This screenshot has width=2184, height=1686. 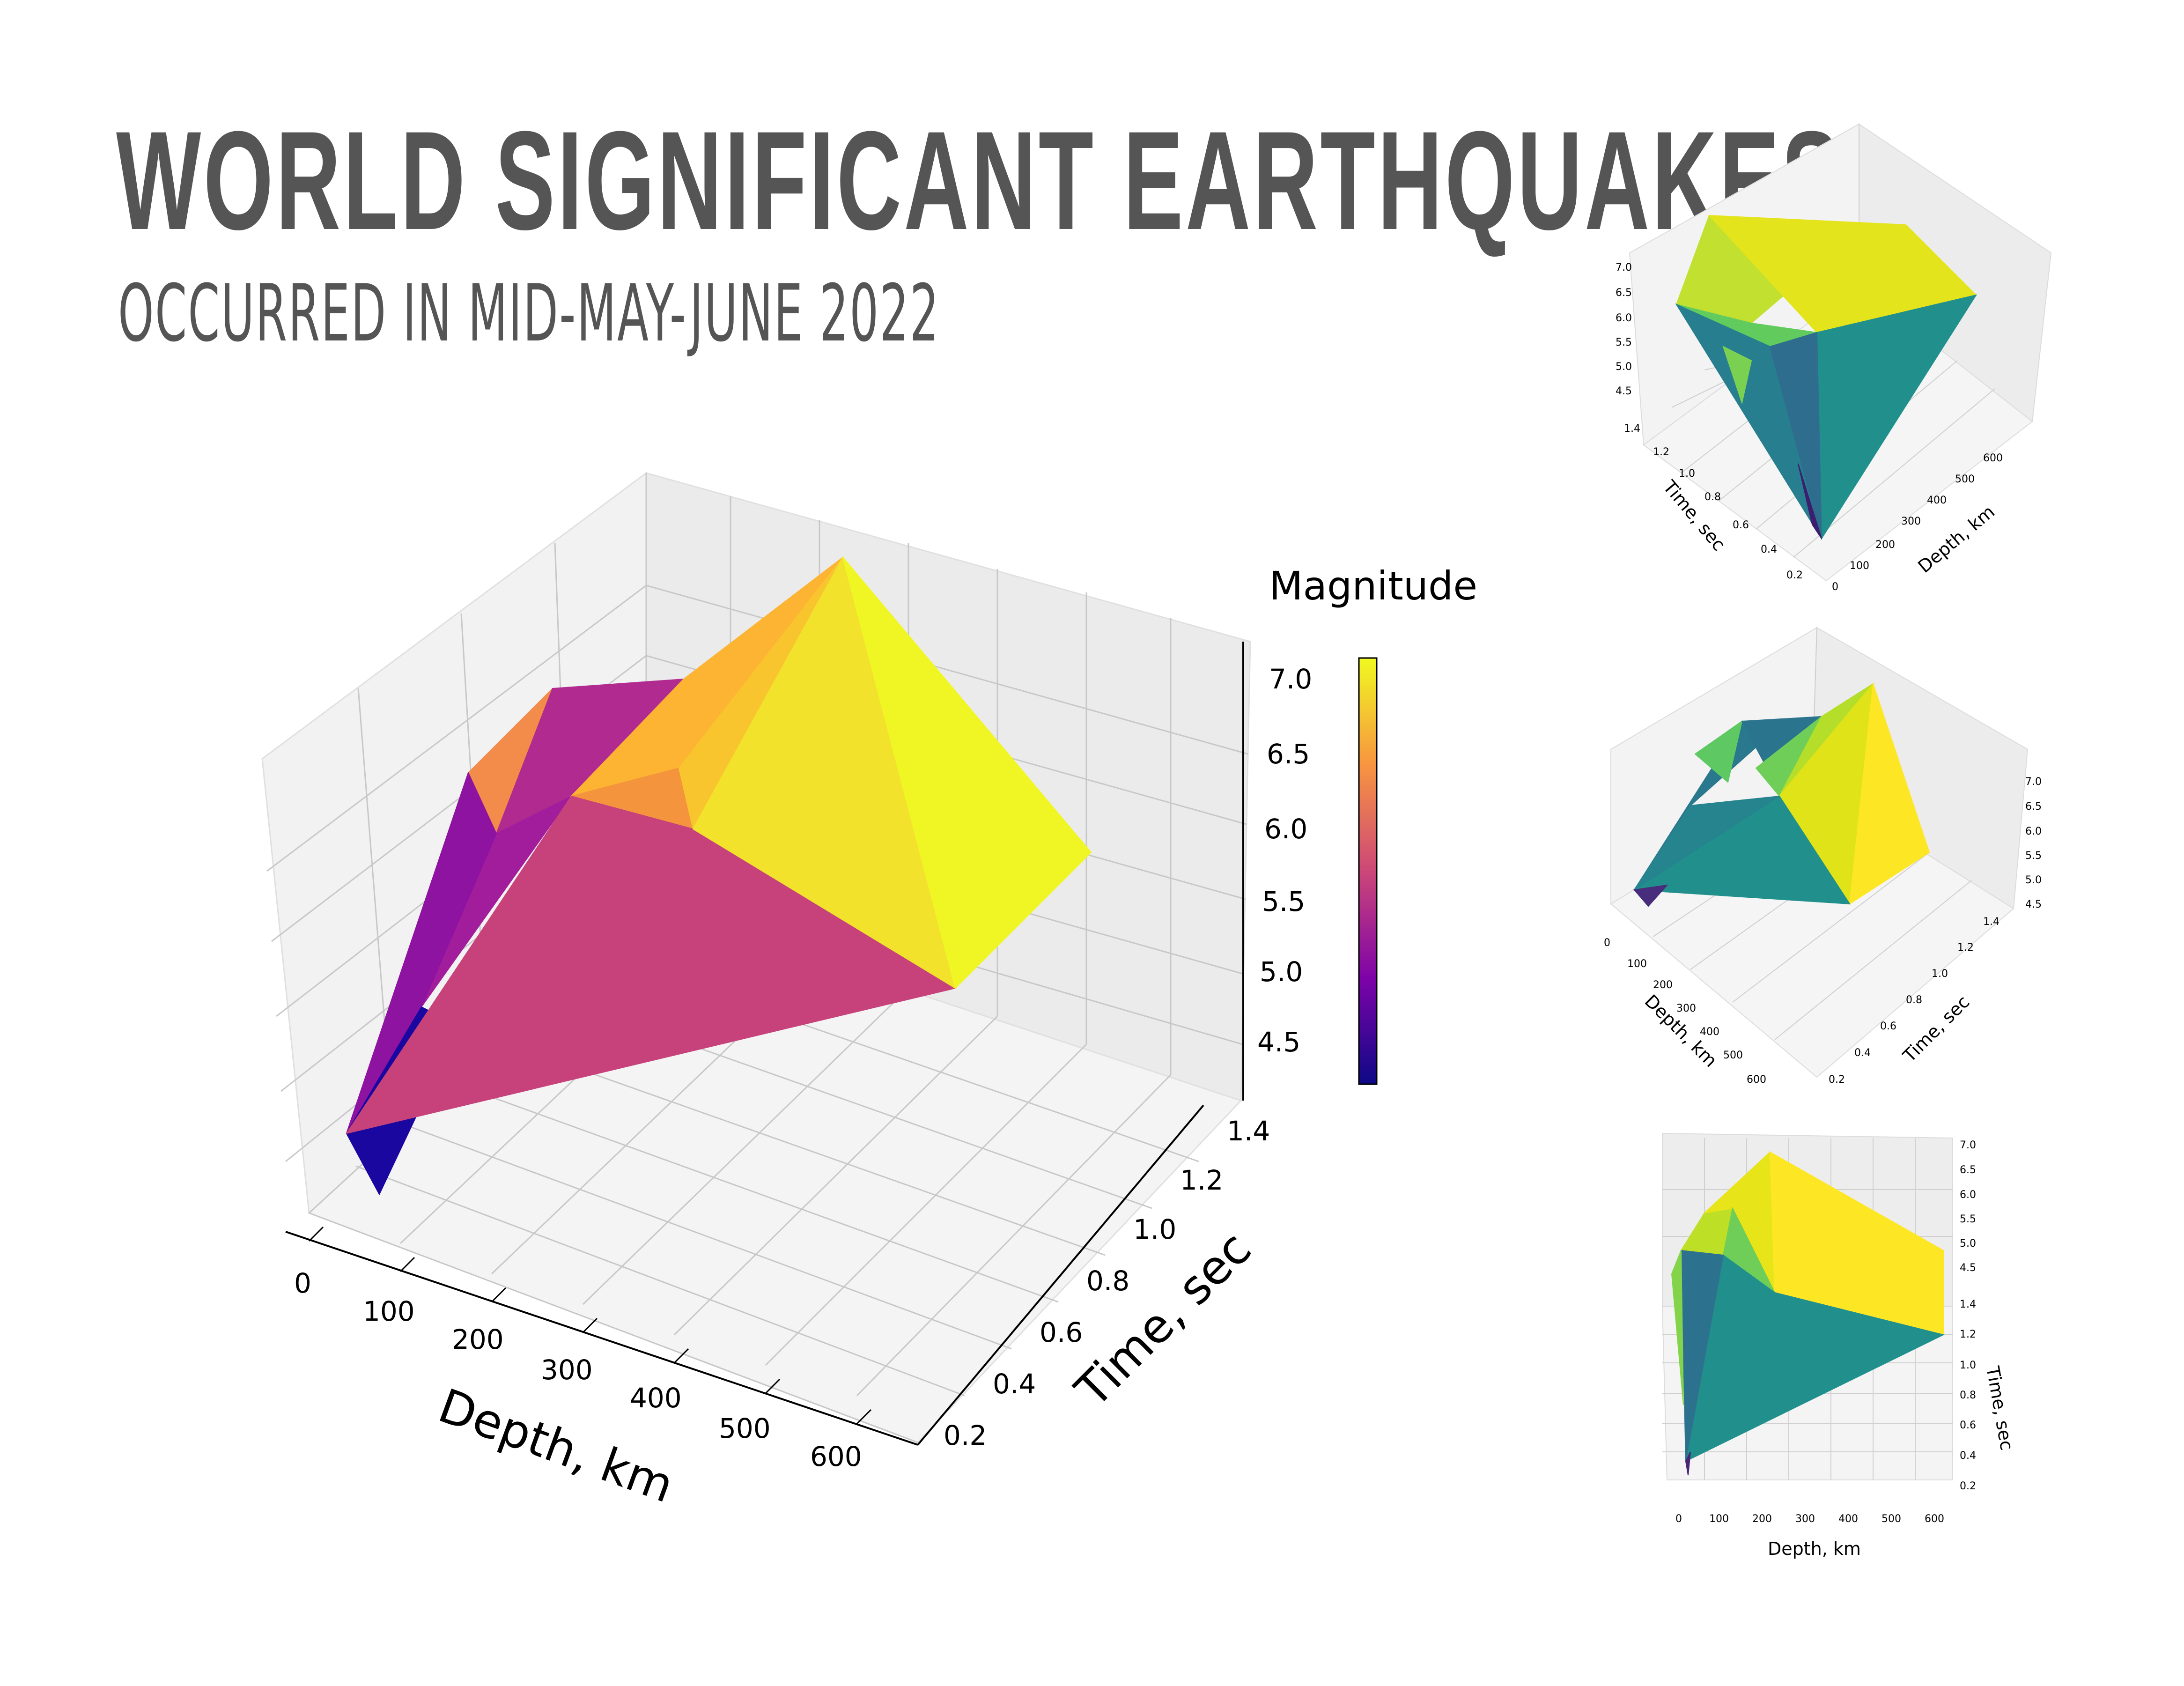 I want to click on view-top-y-tick: 0.6, so click(x=1741, y=525).